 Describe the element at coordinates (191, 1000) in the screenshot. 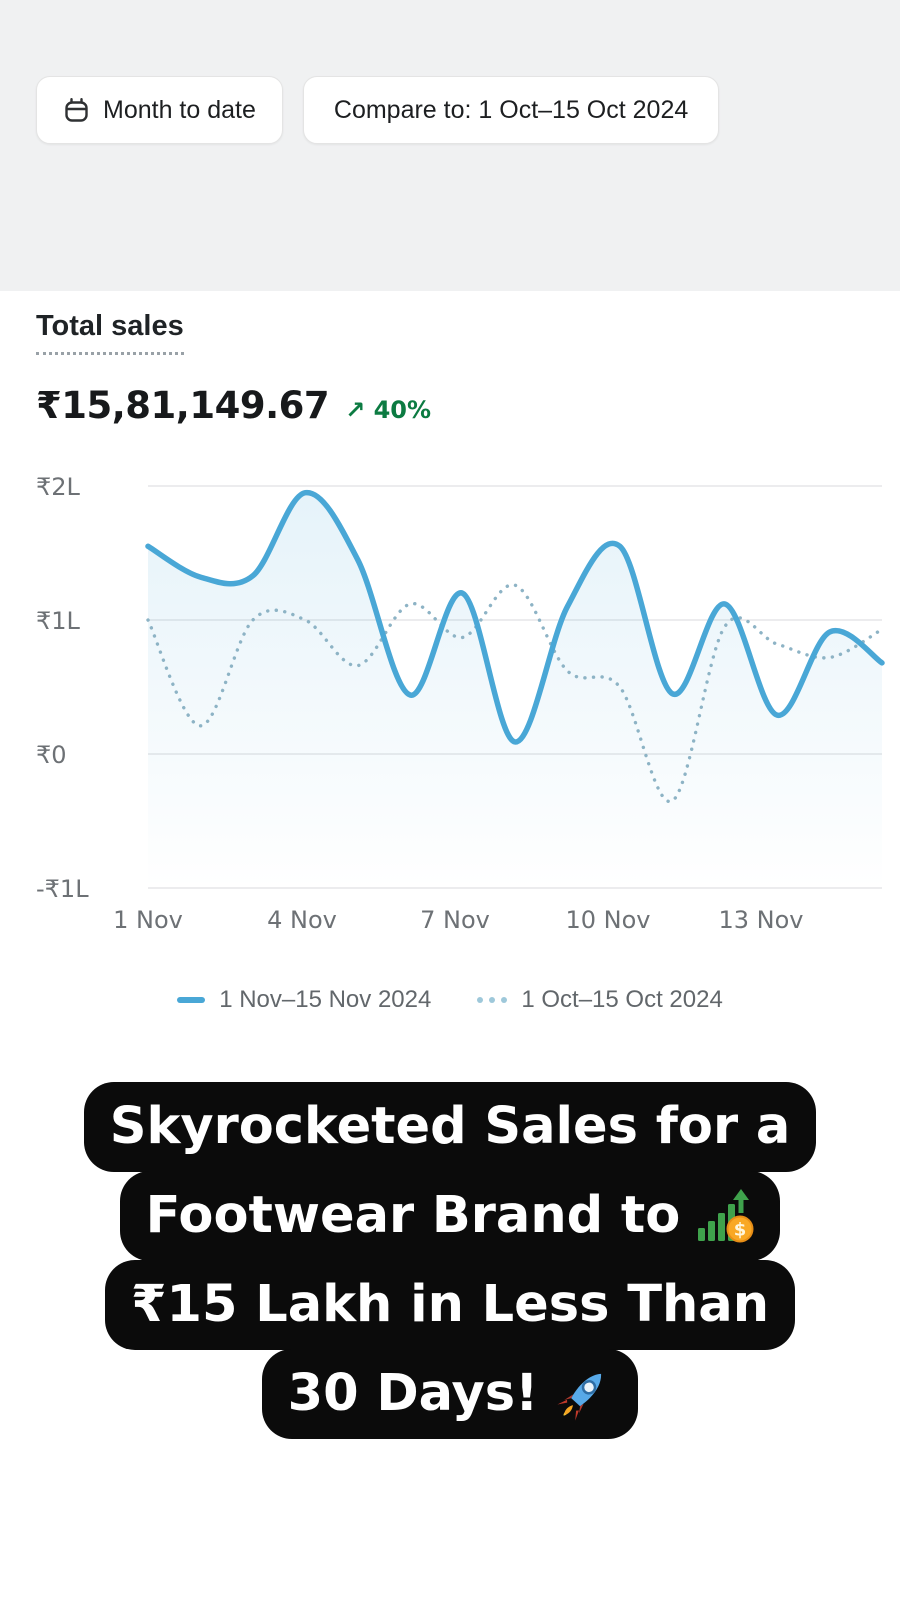

I see `solid-line-swatch-icon` at that location.